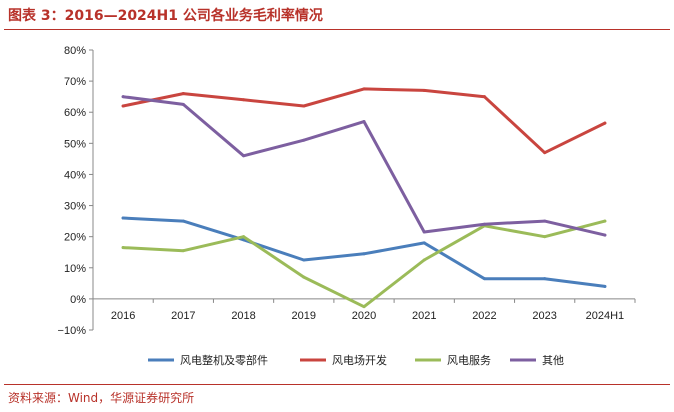  Describe the element at coordinates (359, 360) in the screenshot. I see `legend-label: 风电场开发` at that location.